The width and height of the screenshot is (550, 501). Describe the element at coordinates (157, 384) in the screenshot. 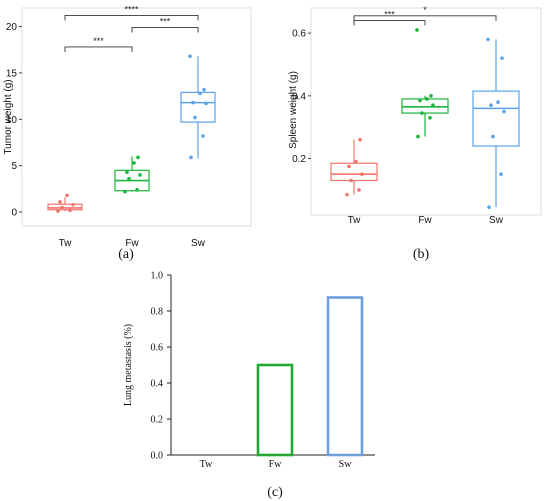

I see `panel-c-y-tick-label: 0.4` at that location.